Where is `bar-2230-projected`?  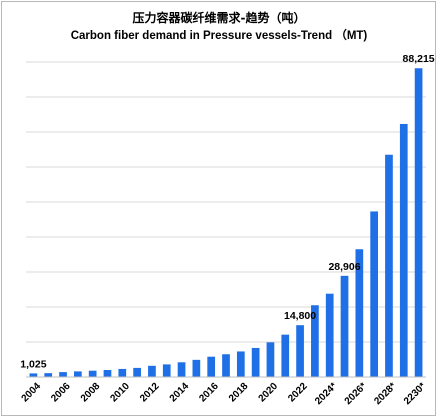
bar-2230-projected is located at coordinates (418, 222).